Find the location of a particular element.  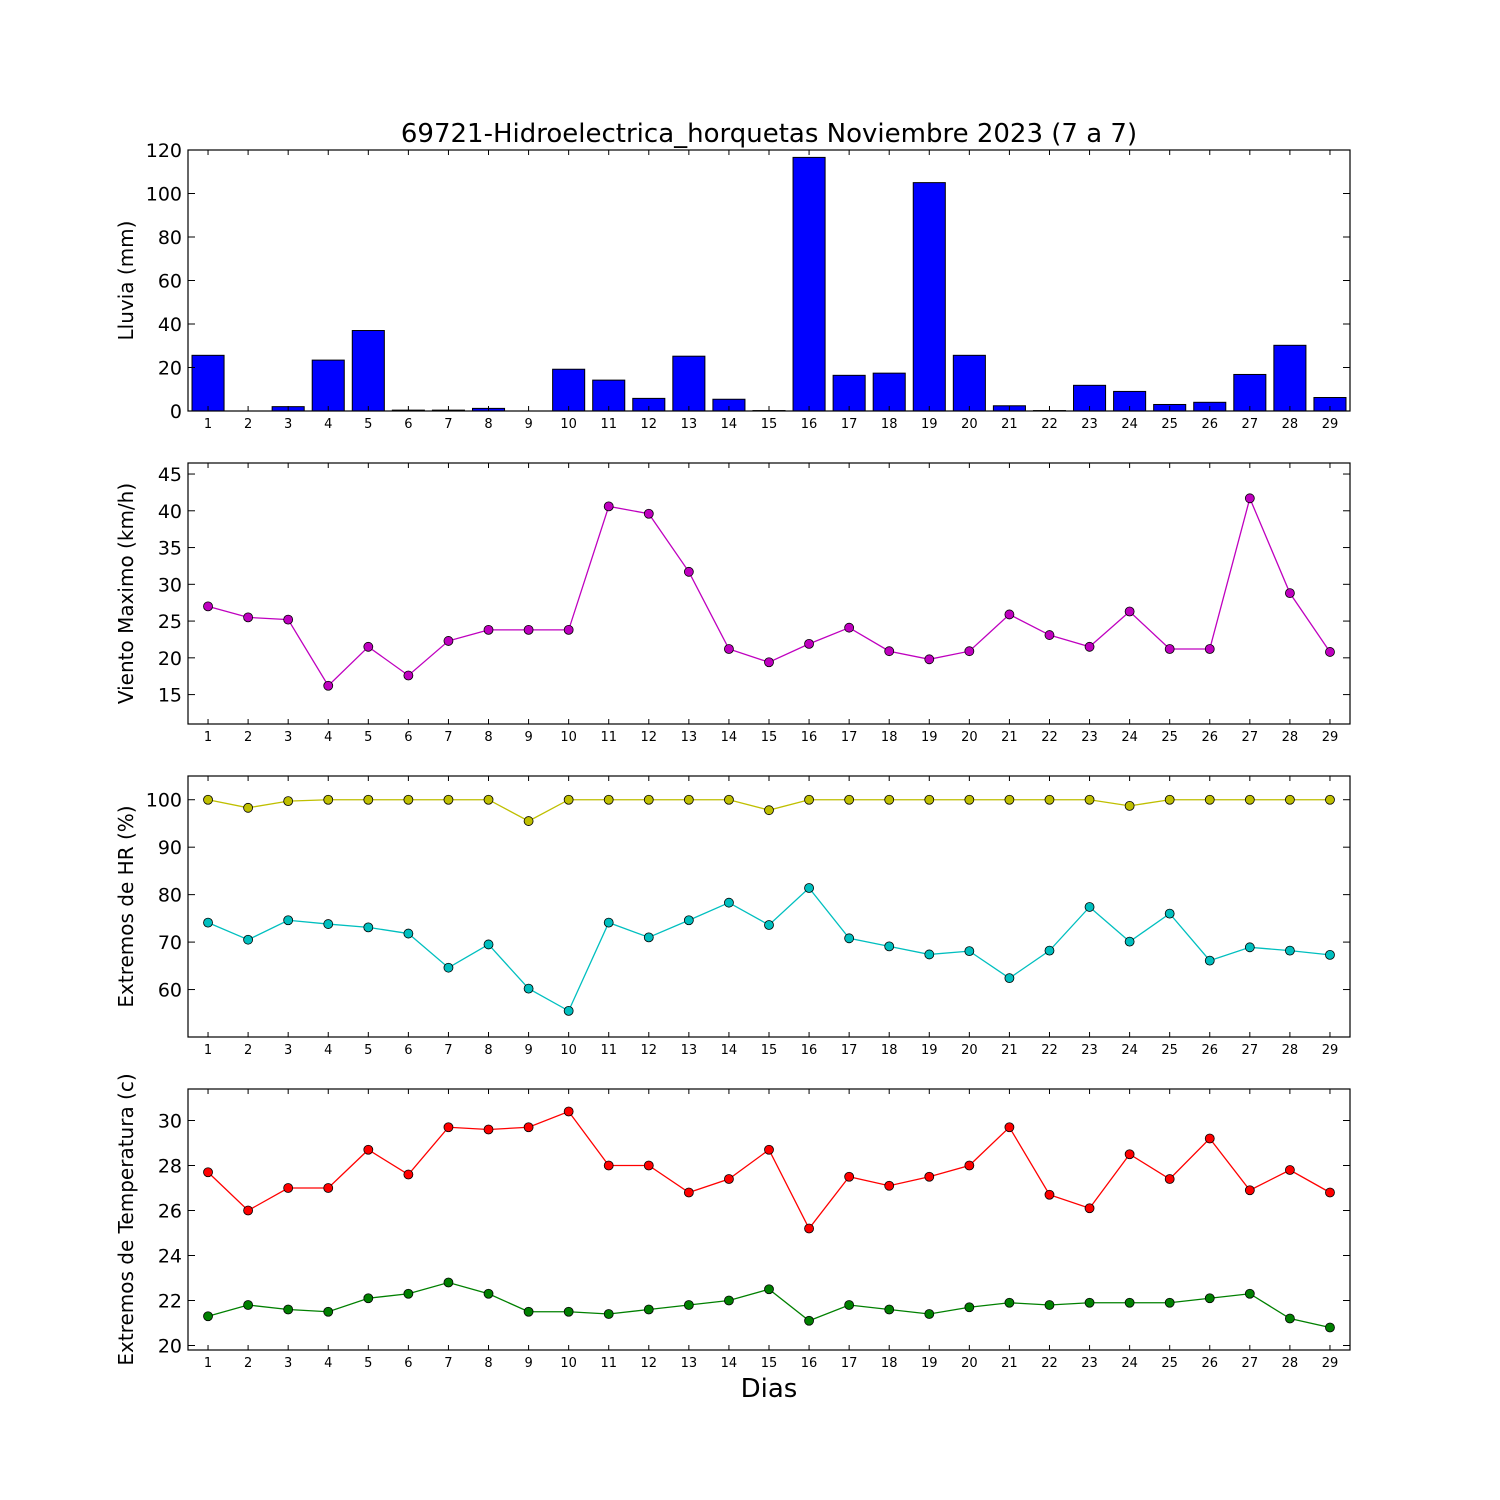

y-tick-label: 35 is located at coordinates (170, 549).